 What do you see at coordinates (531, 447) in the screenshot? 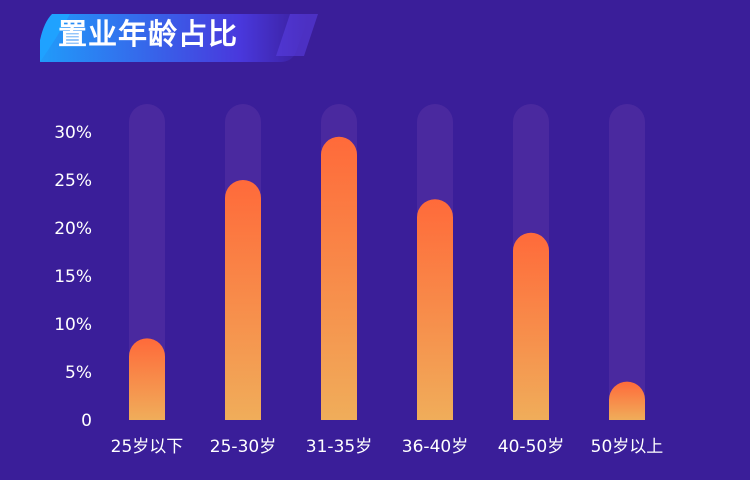
I see `x-tick-label: 40-50岁` at bounding box center [531, 447].